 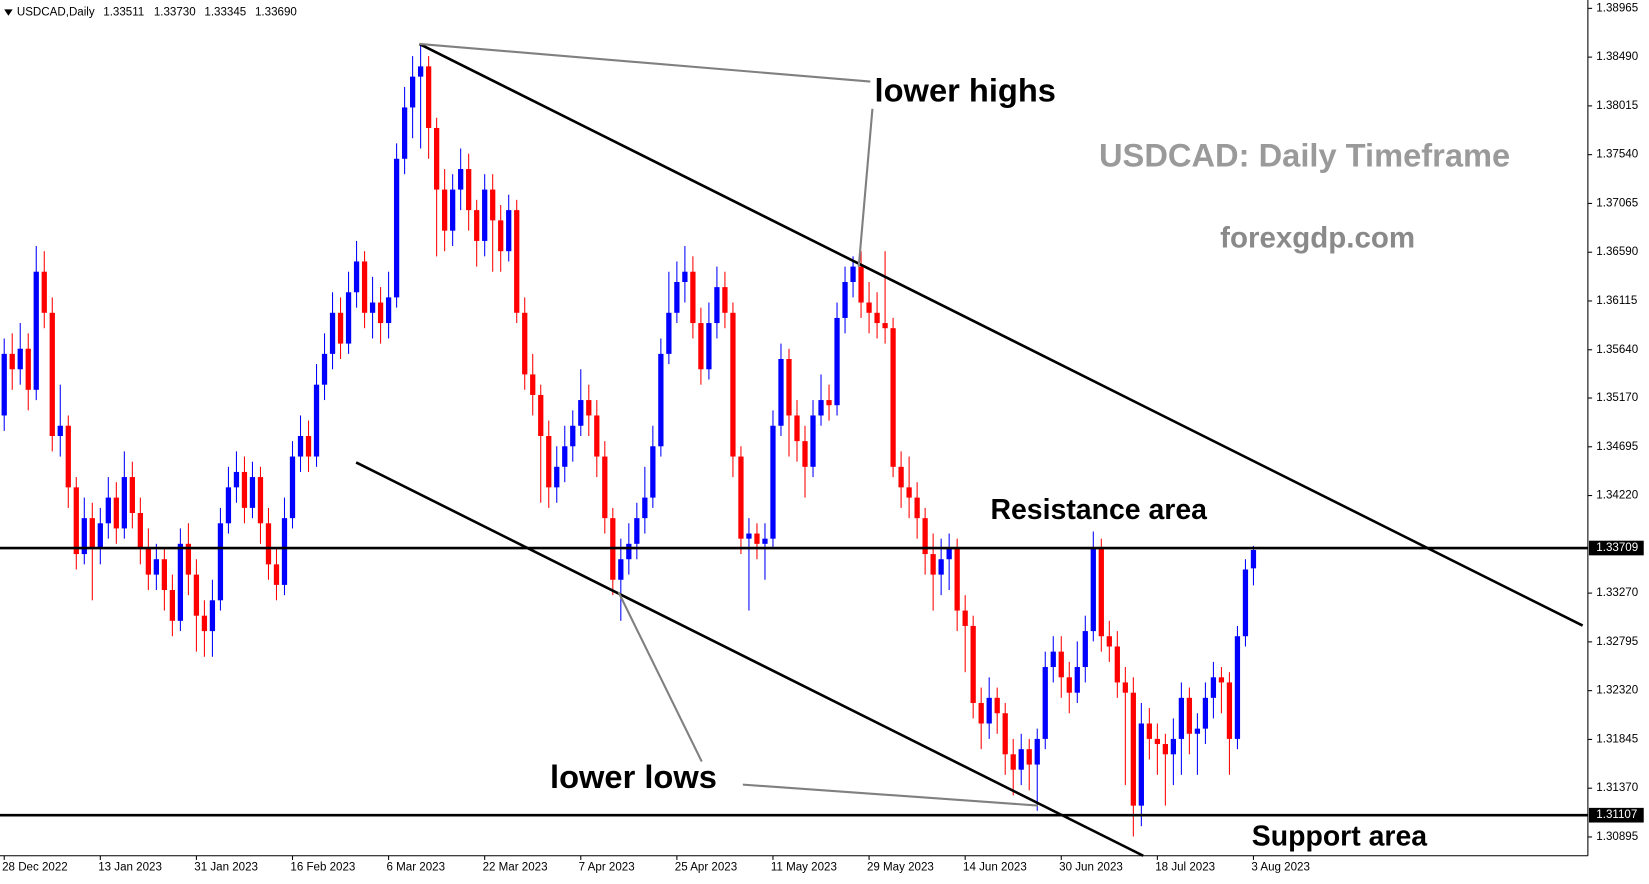 What do you see at coordinates (35, 867) in the screenshot?
I see `x-tick-label: 28 Dec 2022` at bounding box center [35, 867].